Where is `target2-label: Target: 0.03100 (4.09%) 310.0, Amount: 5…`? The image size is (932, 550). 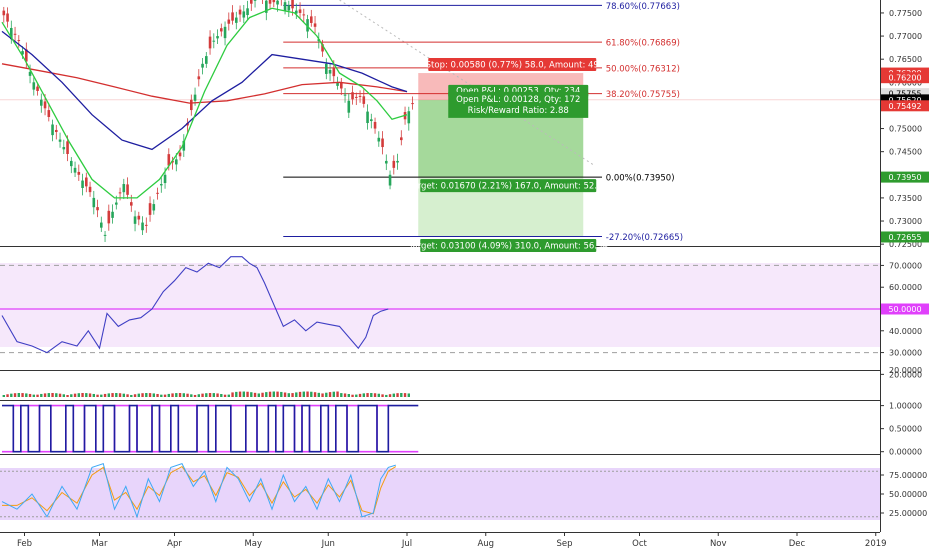
target2-label: Target: 0.03100 (4.09%) 310.0, Amount: 5… is located at coordinates (508, 246).